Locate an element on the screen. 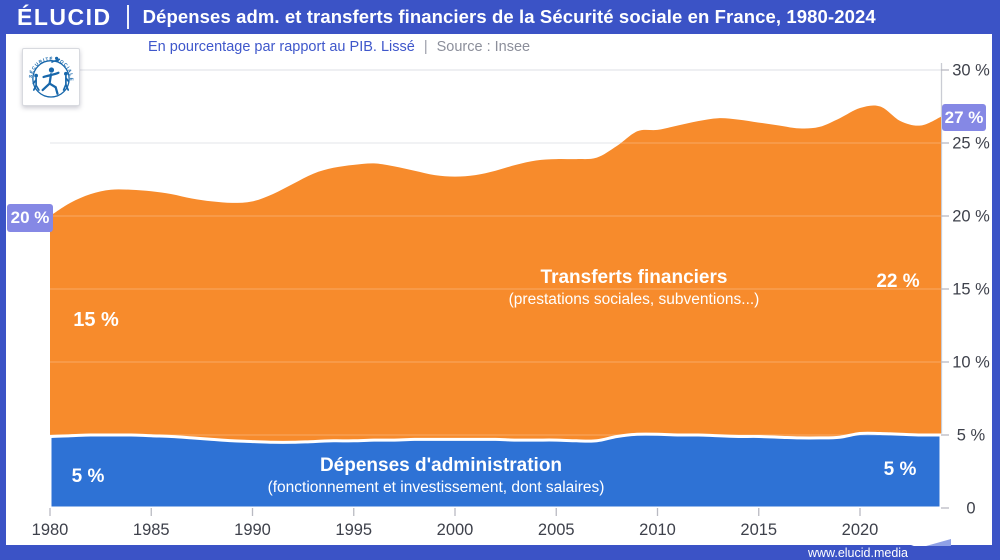 The height and width of the screenshot is (560, 1000). x-tick-label: 2005 is located at coordinates (556, 530).